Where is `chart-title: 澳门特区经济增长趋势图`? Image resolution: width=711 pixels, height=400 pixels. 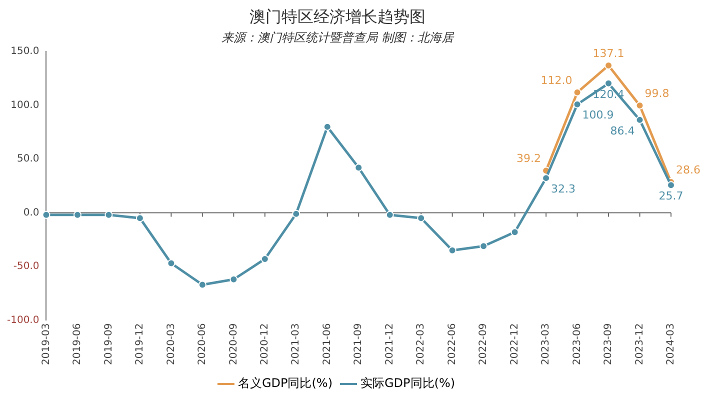
chart-title: 澳门特区经济增长趋势图 is located at coordinates (338, 16).